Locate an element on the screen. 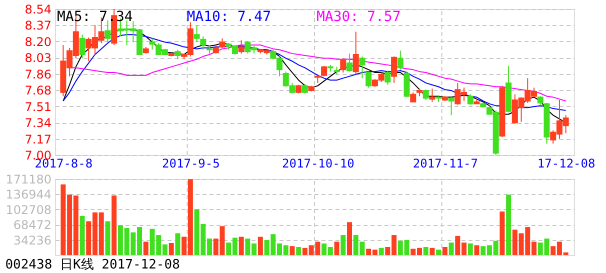 This screenshot has height=273, width=606. x-tick-label: 2017-10-10 is located at coordinates (318, 163).